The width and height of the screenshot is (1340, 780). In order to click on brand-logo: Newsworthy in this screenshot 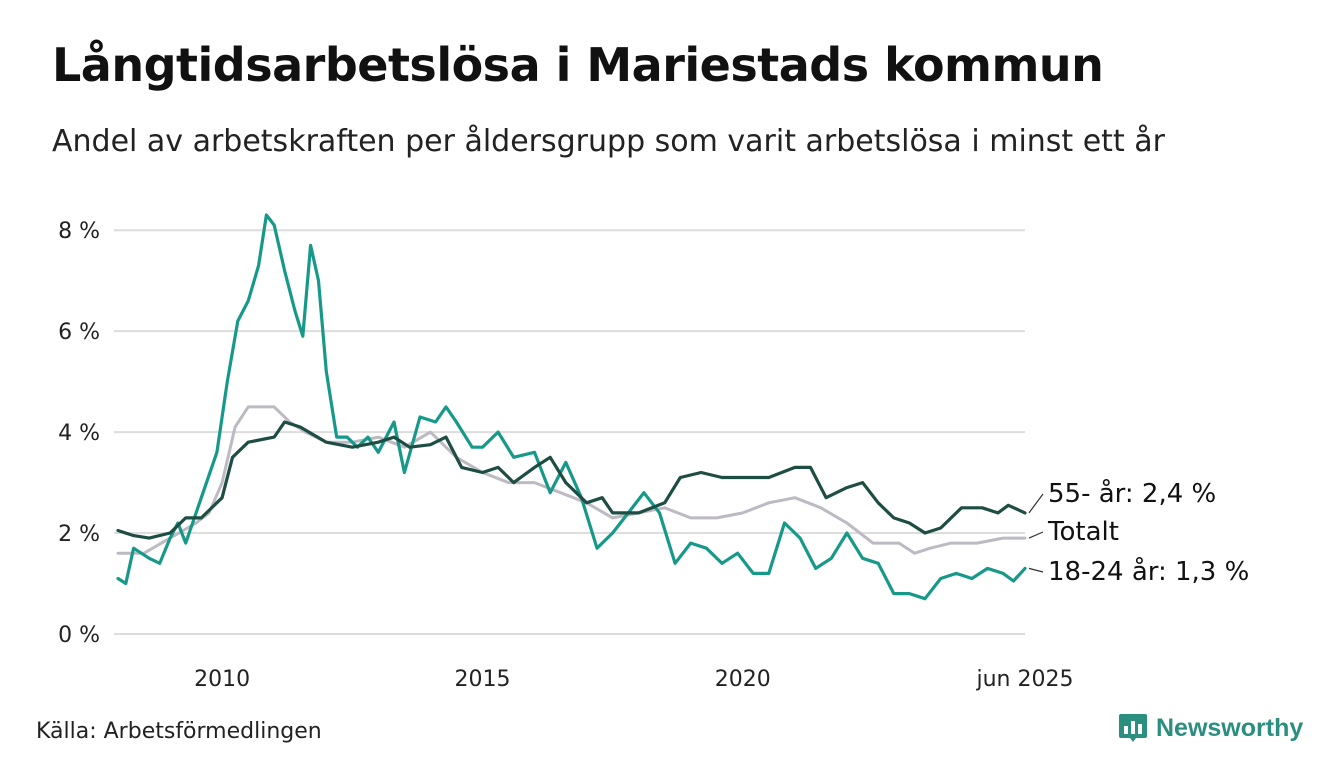, I will do `click(1210, 728)`.